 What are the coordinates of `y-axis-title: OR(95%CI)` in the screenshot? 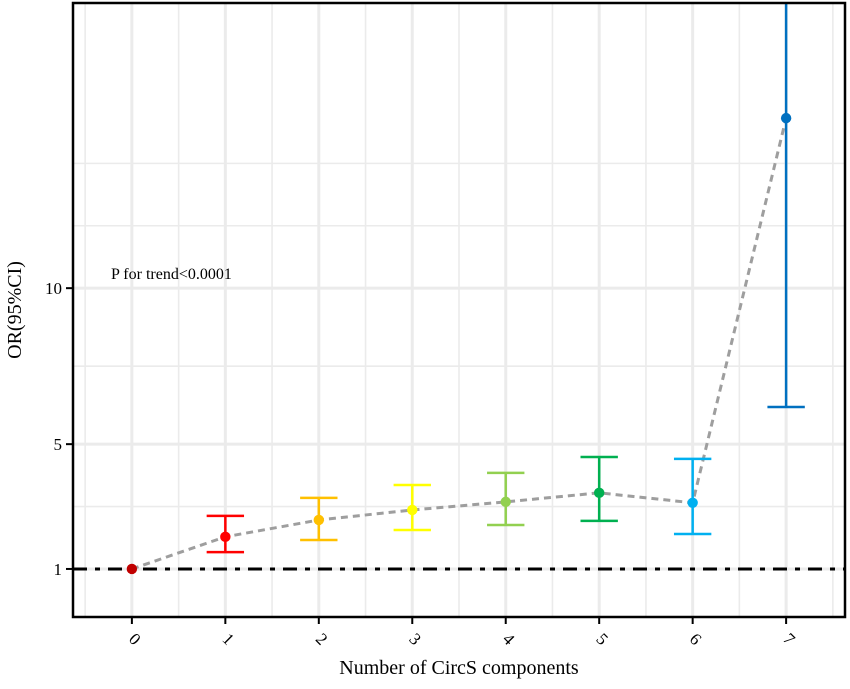 It's located at (15, 310).